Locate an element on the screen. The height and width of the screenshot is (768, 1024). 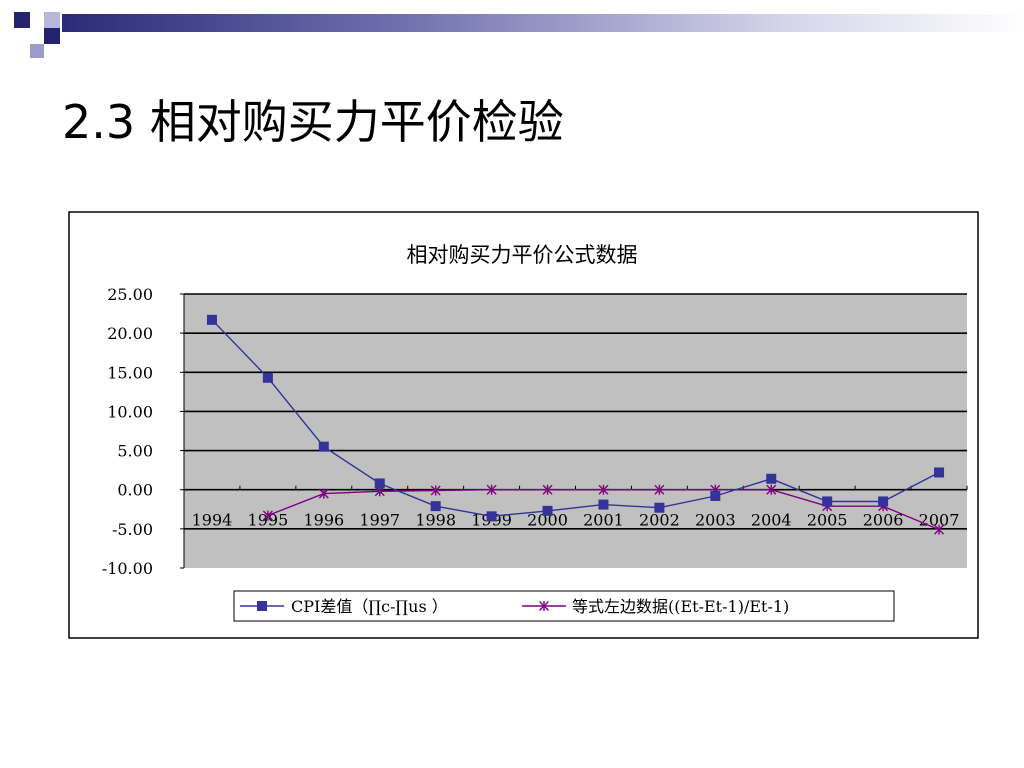
y-tick-label: 10.00 is located at coordinates (130, 411).